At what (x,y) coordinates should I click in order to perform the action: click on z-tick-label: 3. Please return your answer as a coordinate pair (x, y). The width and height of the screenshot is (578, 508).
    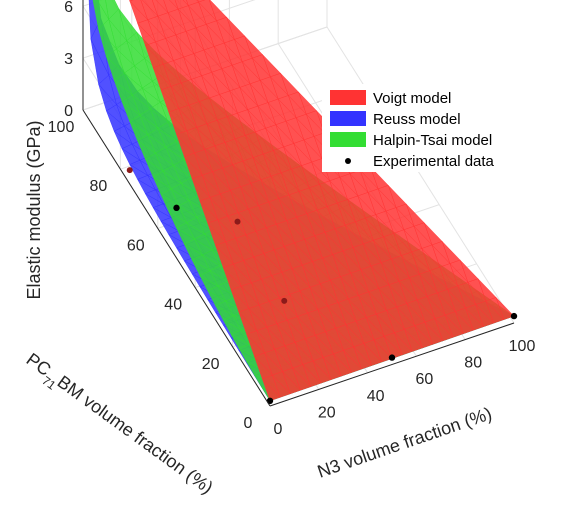
    Looking at the image, I should click on (68, 59).